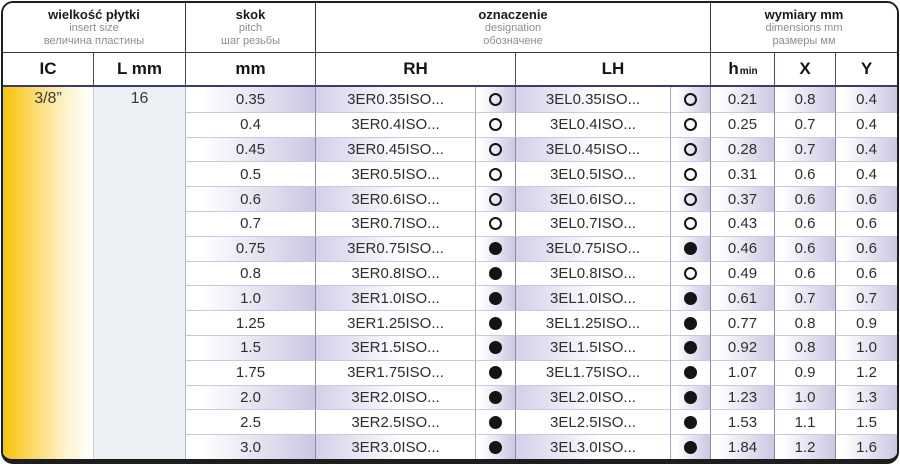 The height and width of the screenshot is (464, 900). Describe the element at coordinates (743, 174) in the screenshot. I see `h-min-value-cell: 0.31` at that location.